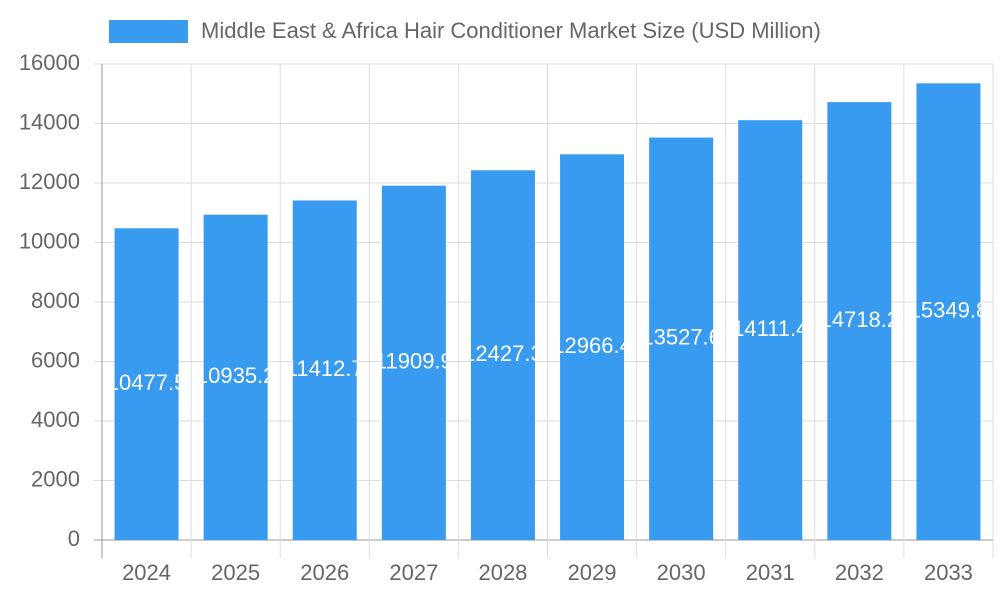 This screenshot has height=600, width=1000. Describe the element at coordinates (681, 572) in the screenshot. I see `x-tick-label: 2030` at that location.